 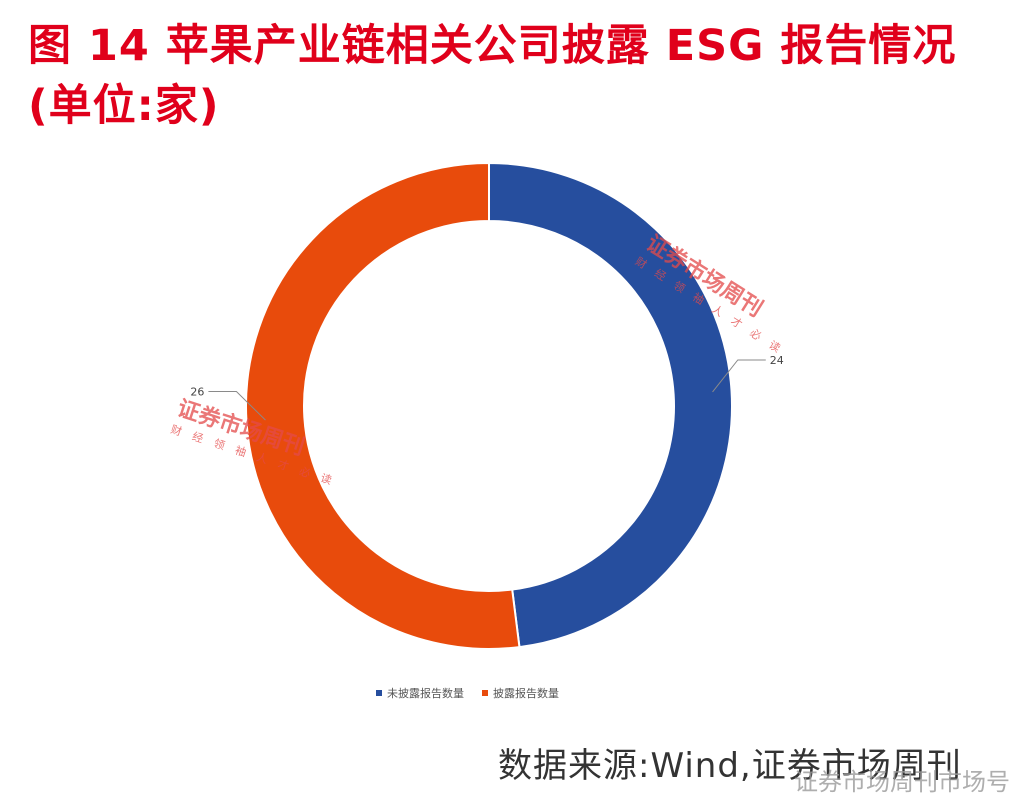 I want to click on chart-legend: 未披露报告数量 披露报告数量, so click(x=467, y=693).